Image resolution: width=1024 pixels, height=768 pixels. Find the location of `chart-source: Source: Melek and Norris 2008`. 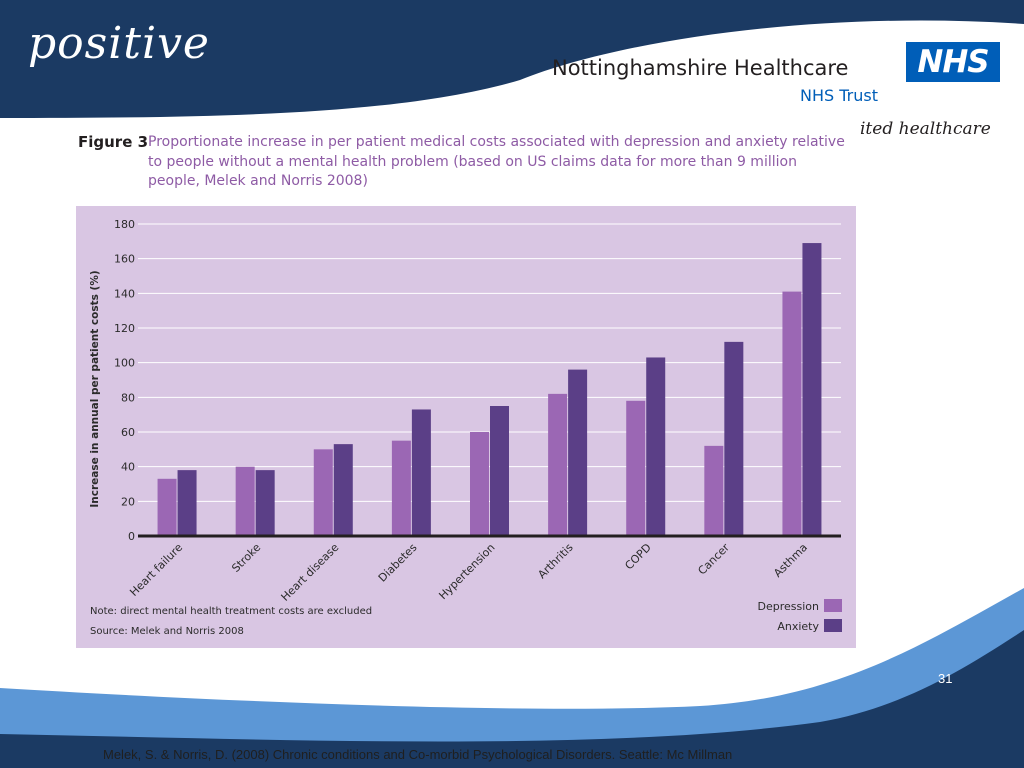

chart-source: Source: Melek and Norris 2008 is located at coordinates (167, 631).